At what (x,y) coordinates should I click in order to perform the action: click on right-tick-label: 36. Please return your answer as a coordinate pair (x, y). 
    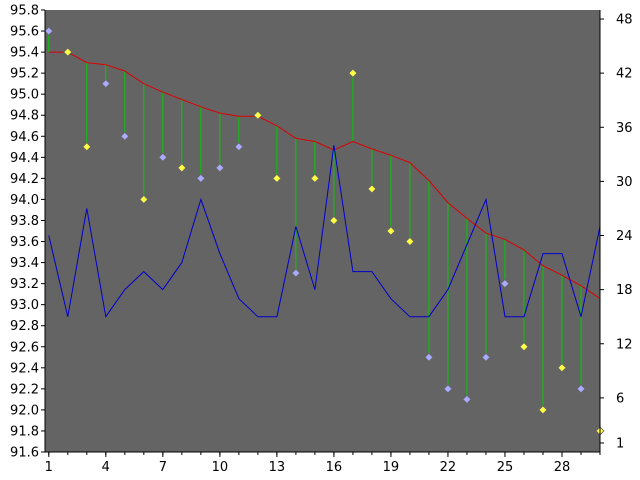
    Looking at the image, I should click on (624, 128).